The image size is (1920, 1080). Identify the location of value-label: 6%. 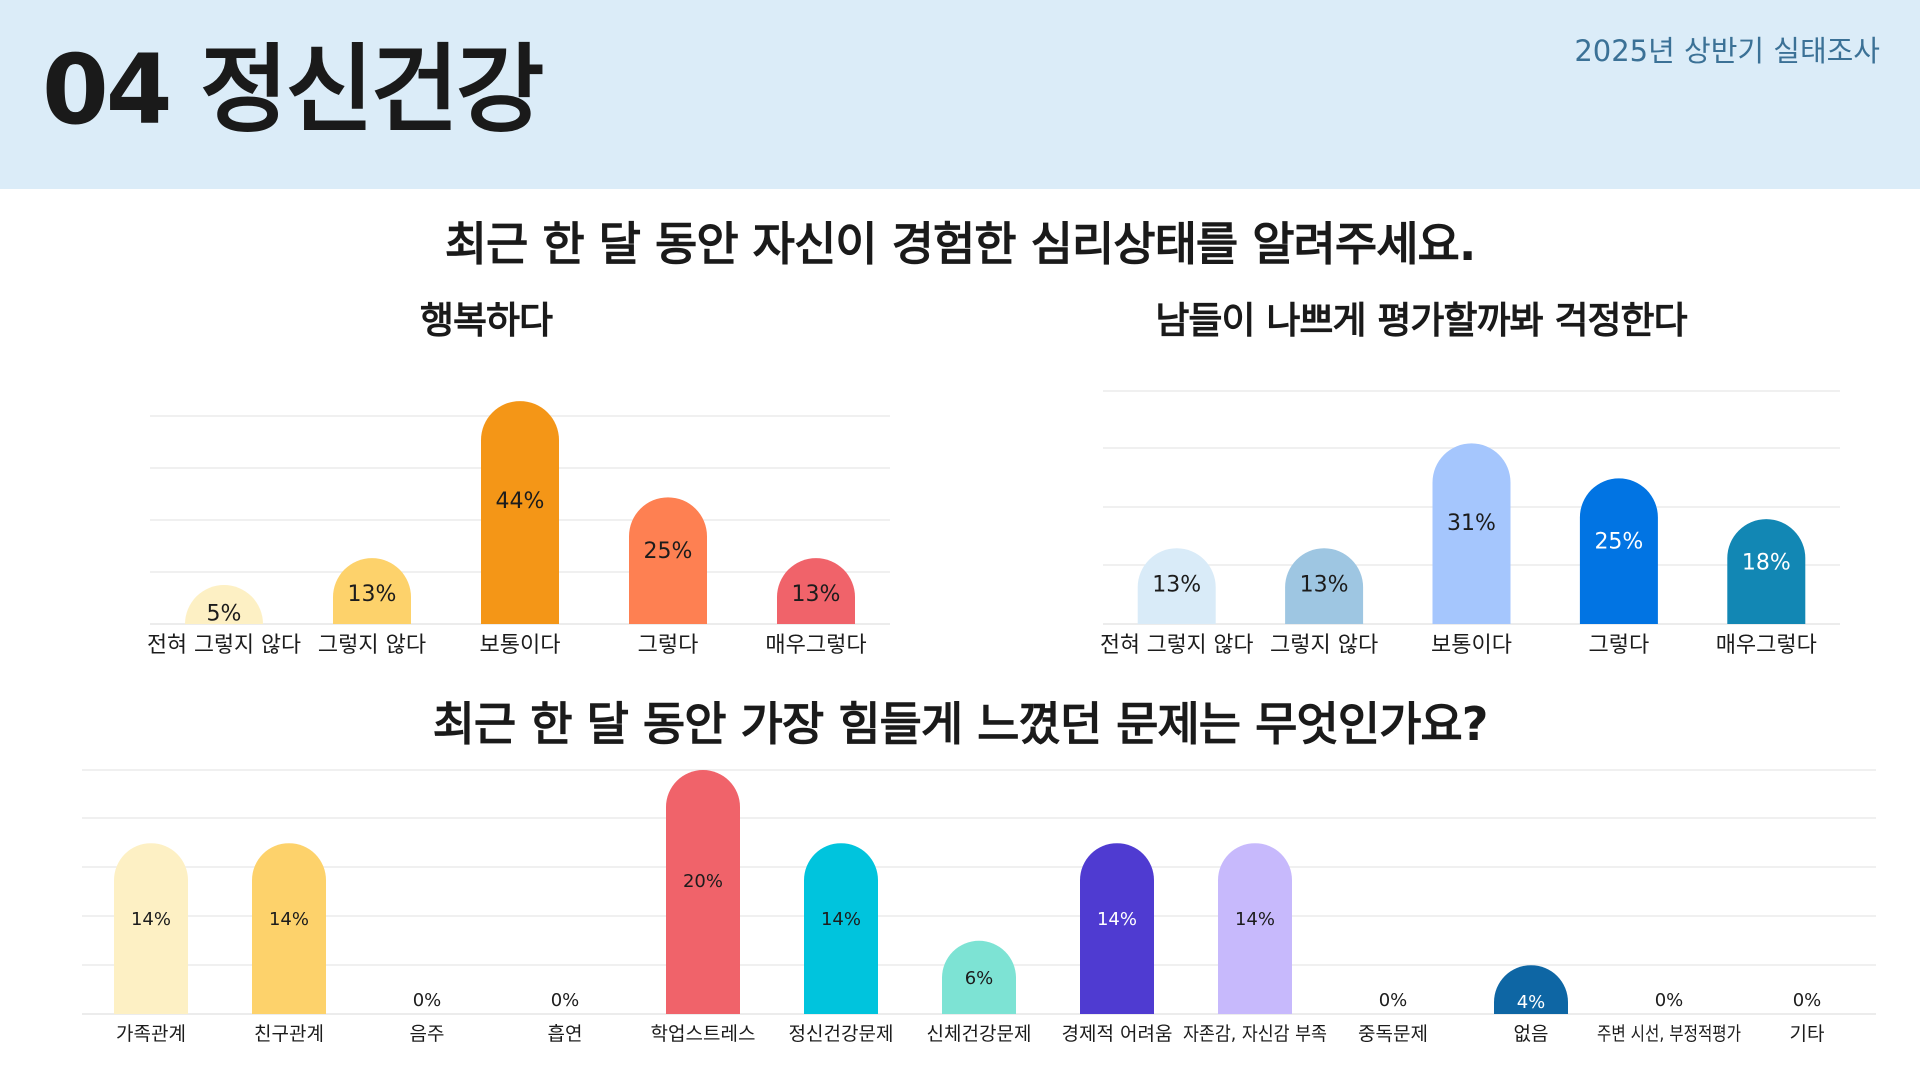
(979, 978).